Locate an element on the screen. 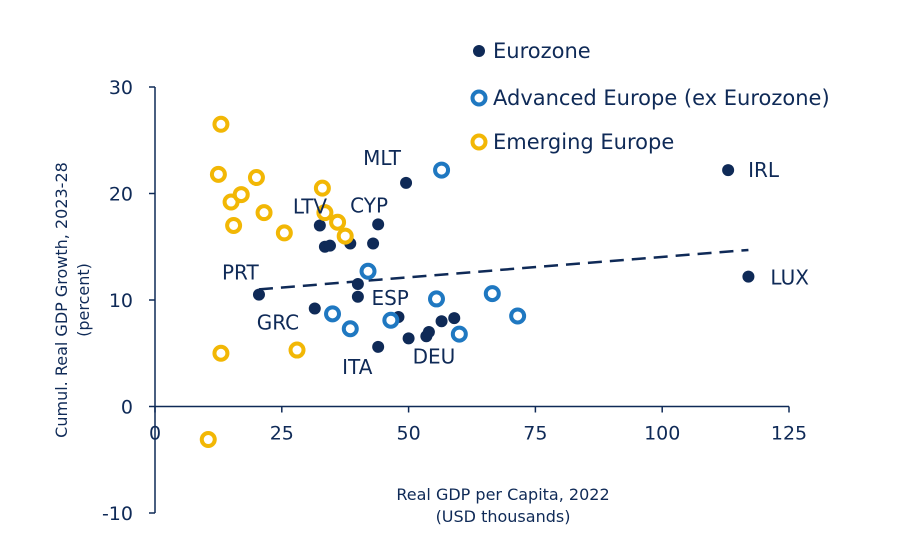  trendline is located at coordinates (503, 269).